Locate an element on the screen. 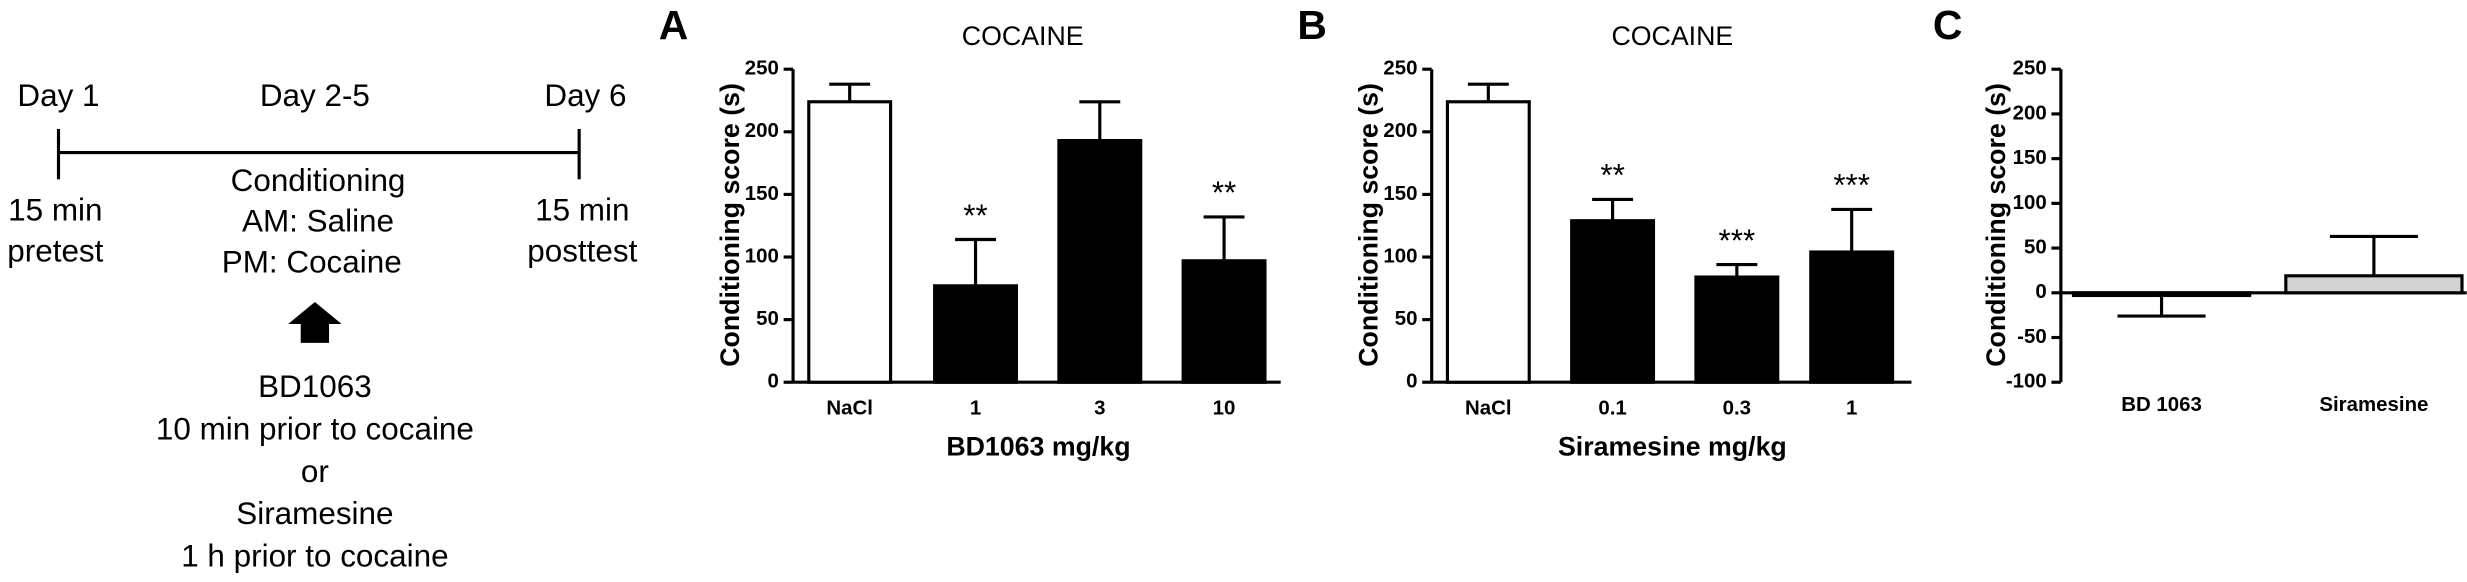 This screenshot has height=582, width=2467. x-axis-label: Siramesine mg/kg is located at coordinates (1672, 446).